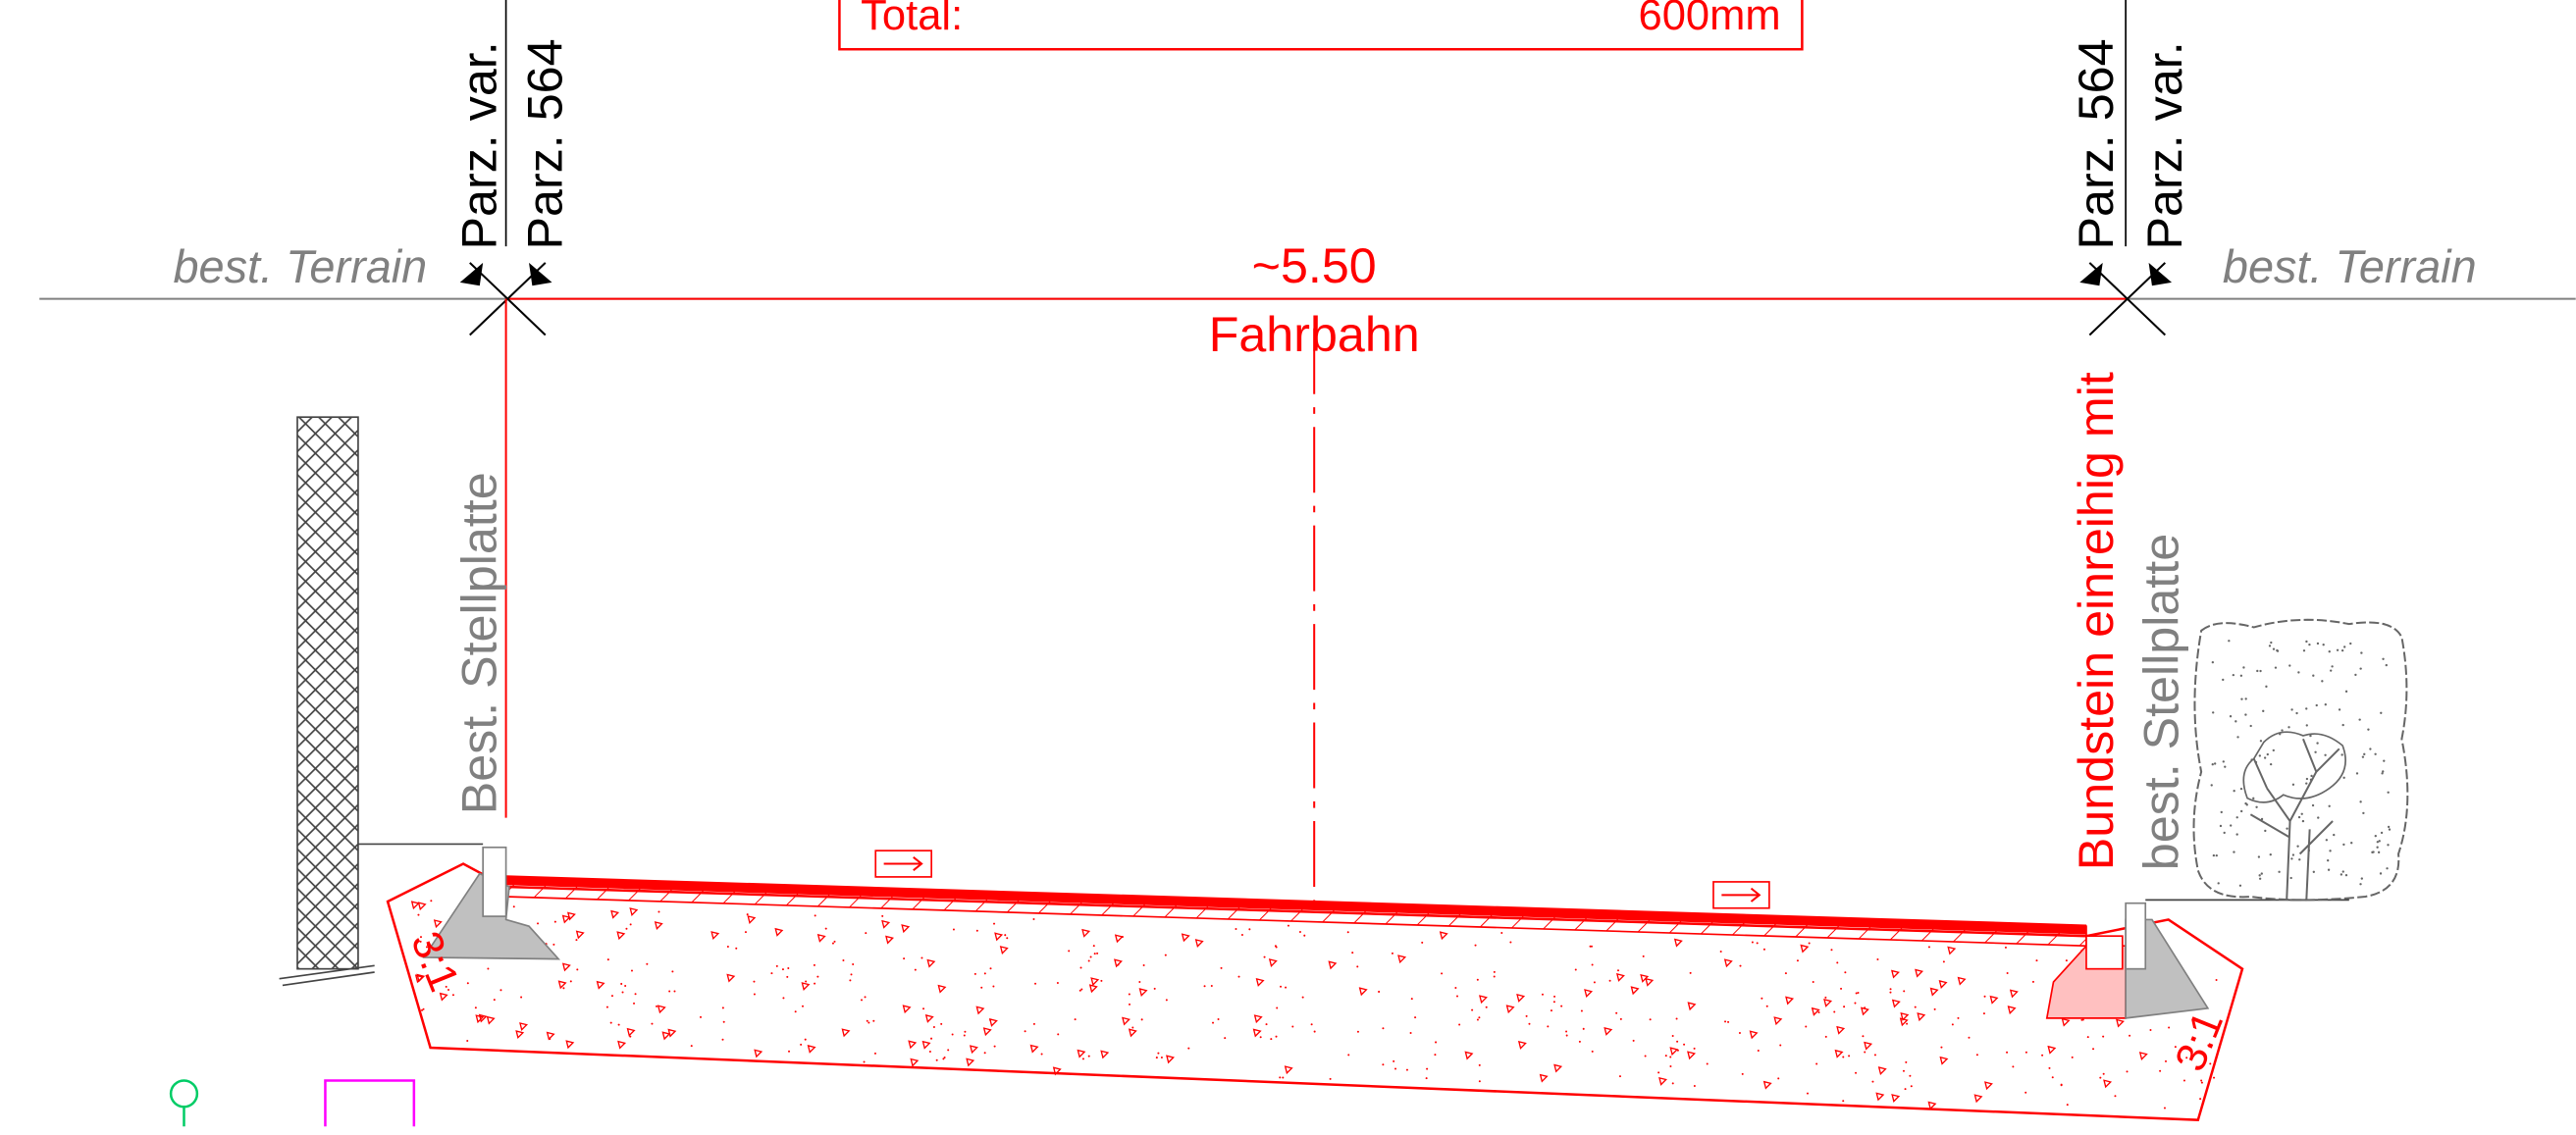  I want to click on terrain-label-left: best. Terrain, so click(301, 267).